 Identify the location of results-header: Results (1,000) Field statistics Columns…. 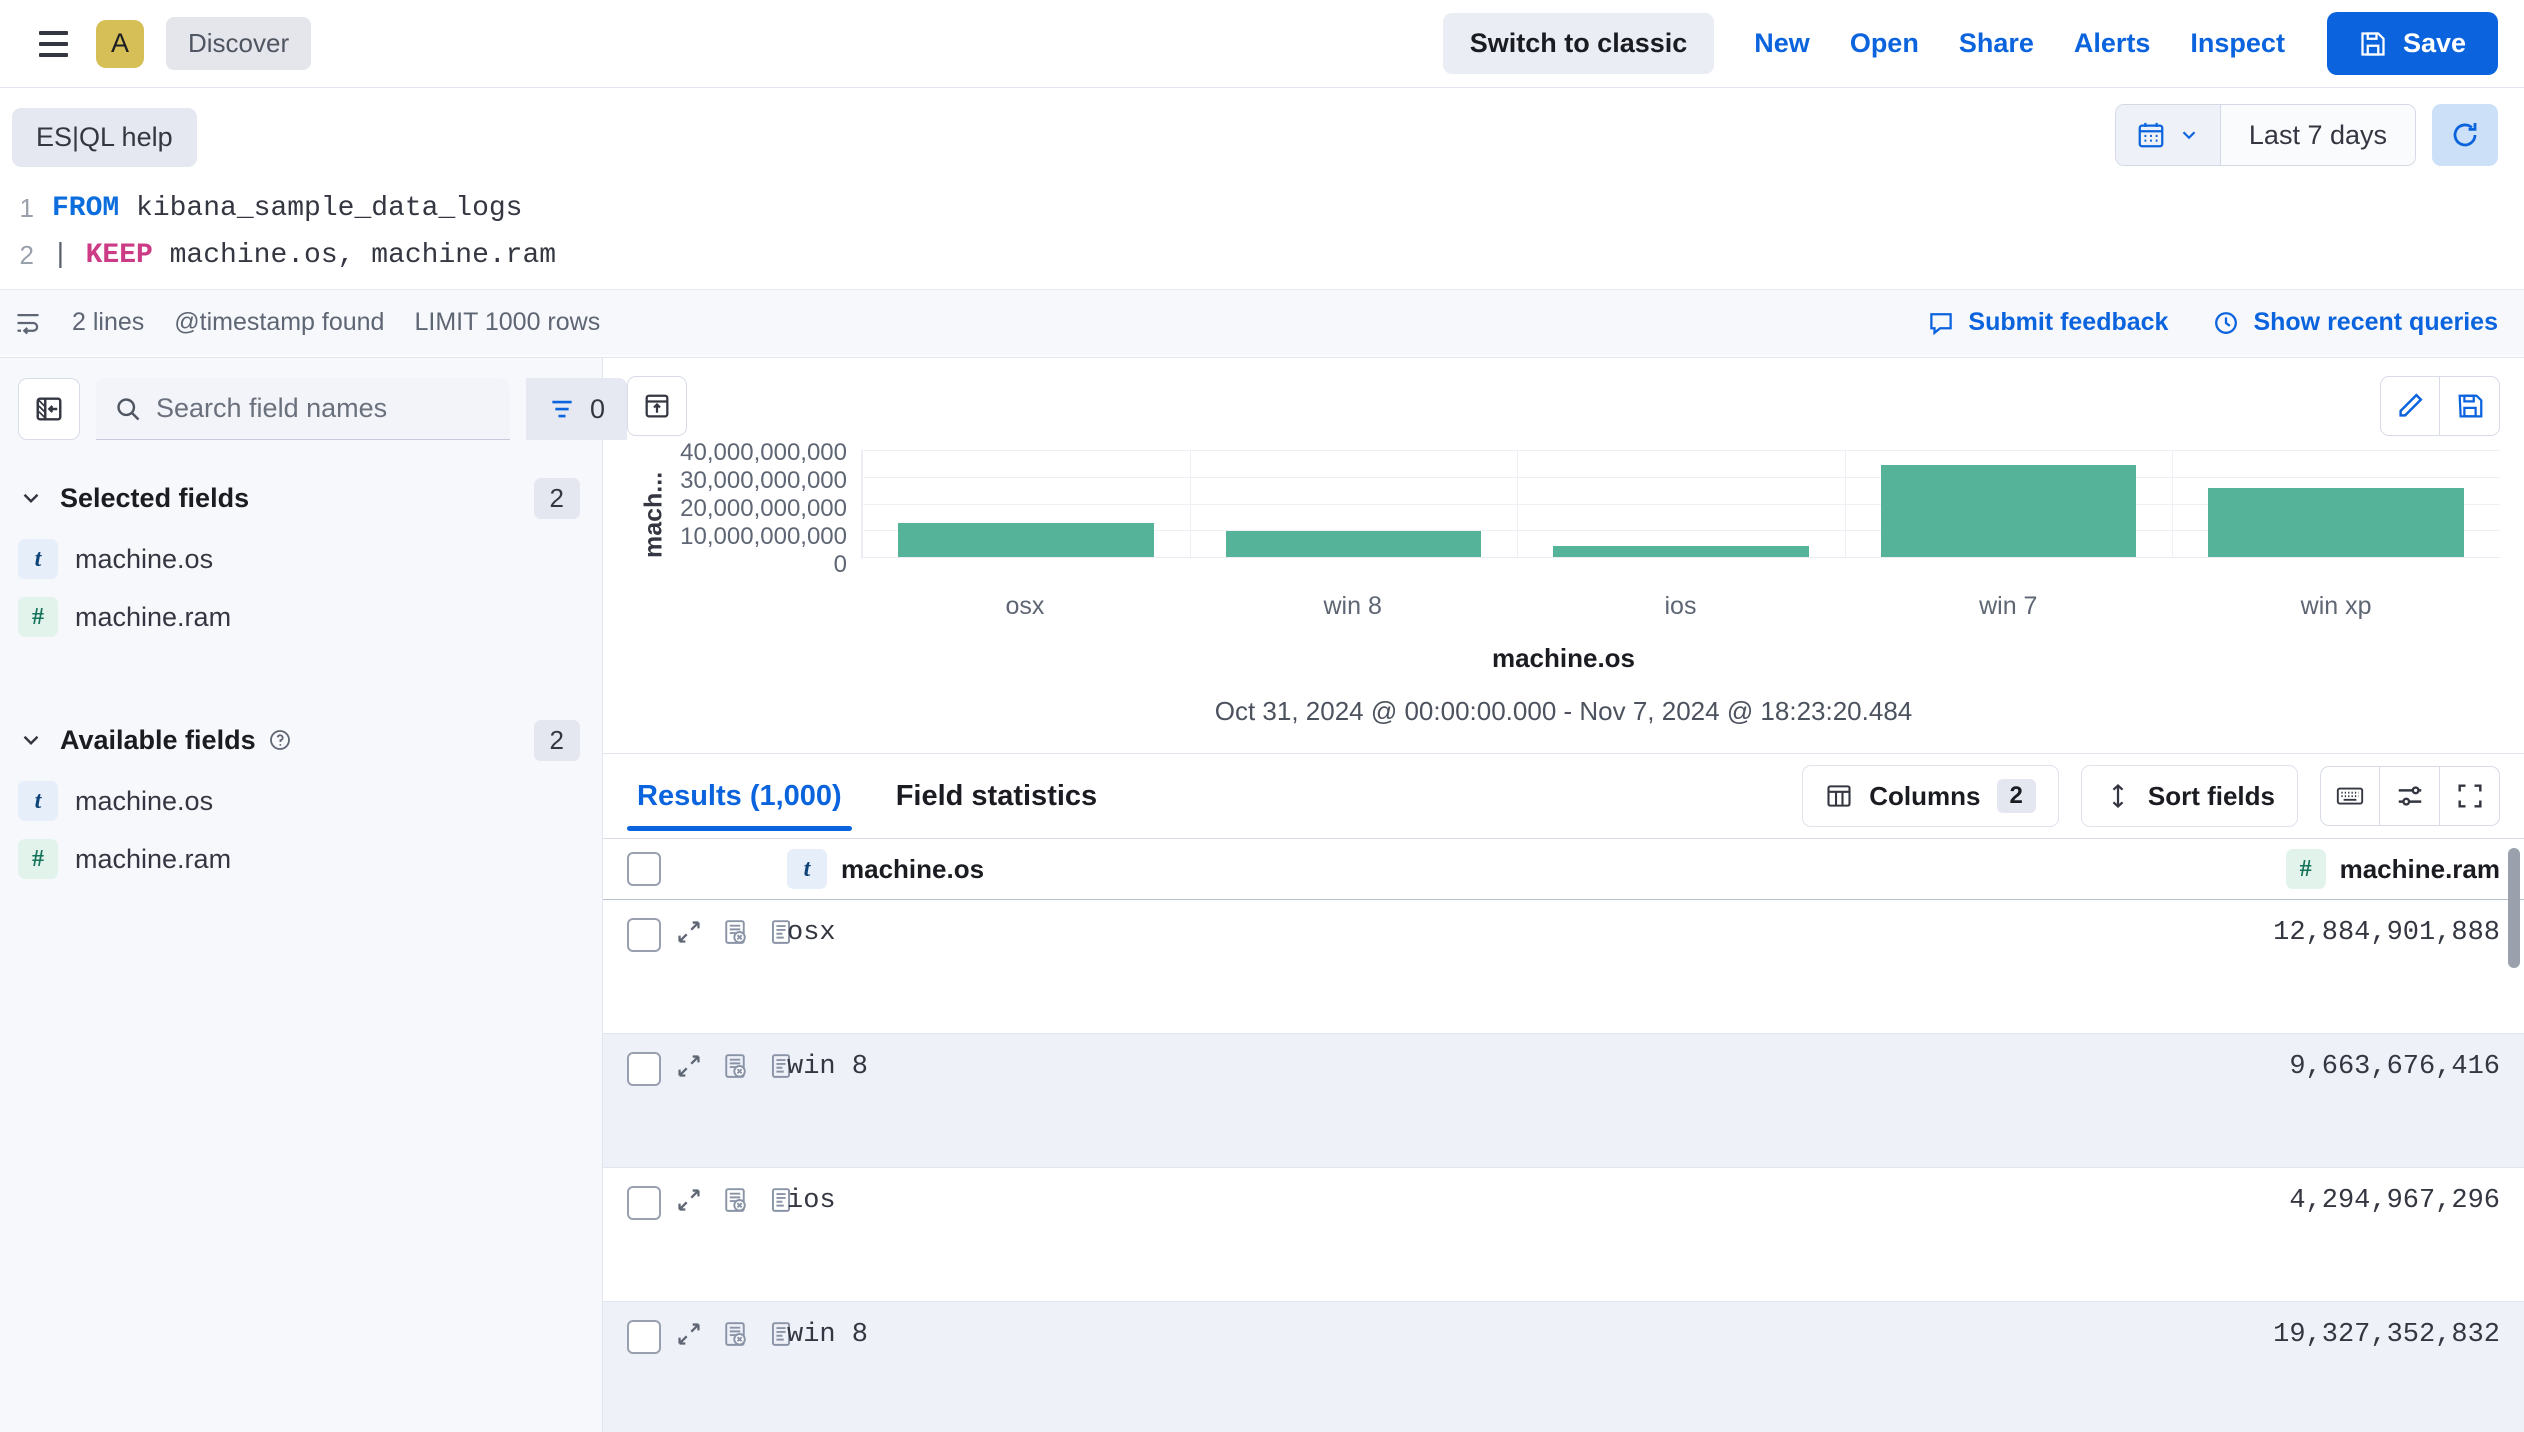
(1563, 796).